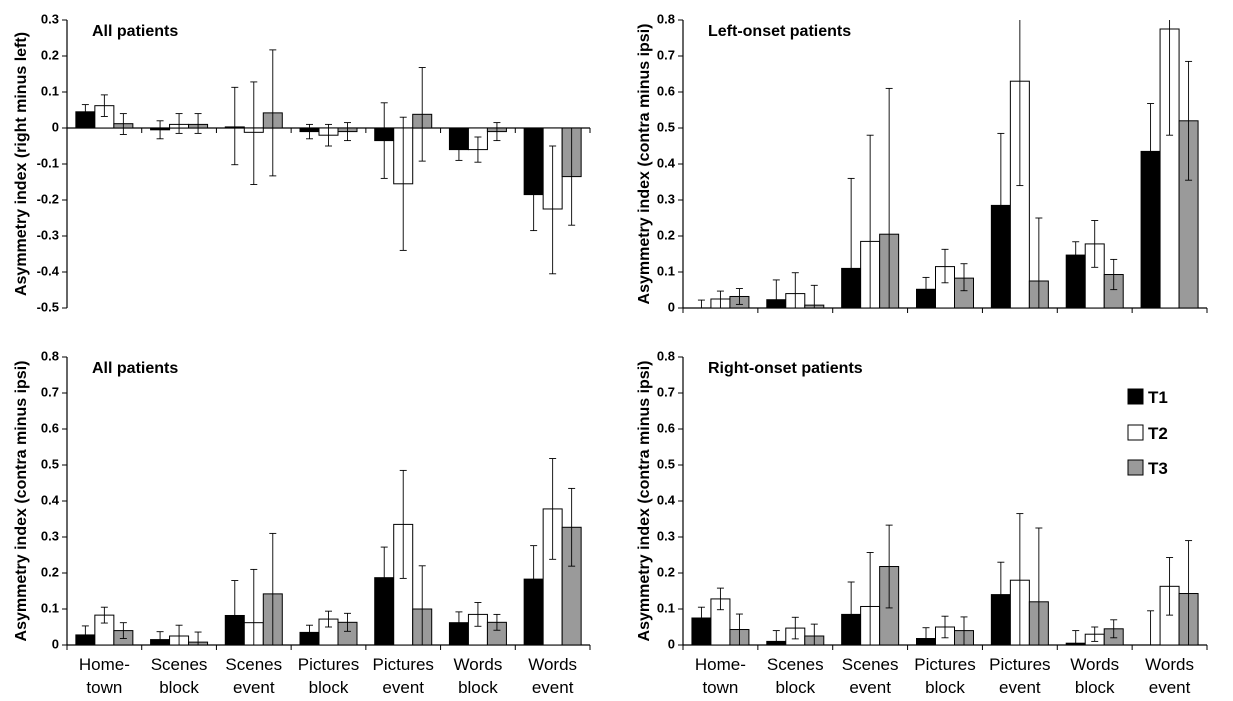 This screenshot has width=1233, height=701. Describe the element at coordinates (48, 234) in the screenshot. I see `y-tick-label: -0.3` at that location.